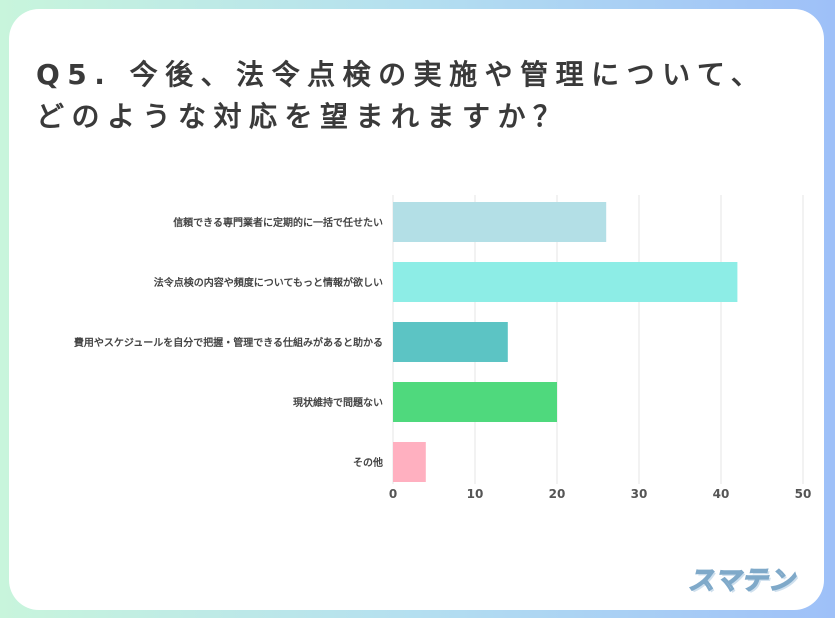  What do you see at coordinates (475, 494) in the screenshot?
I see `x-tick-label: 10` at bounding box center [475, 494].